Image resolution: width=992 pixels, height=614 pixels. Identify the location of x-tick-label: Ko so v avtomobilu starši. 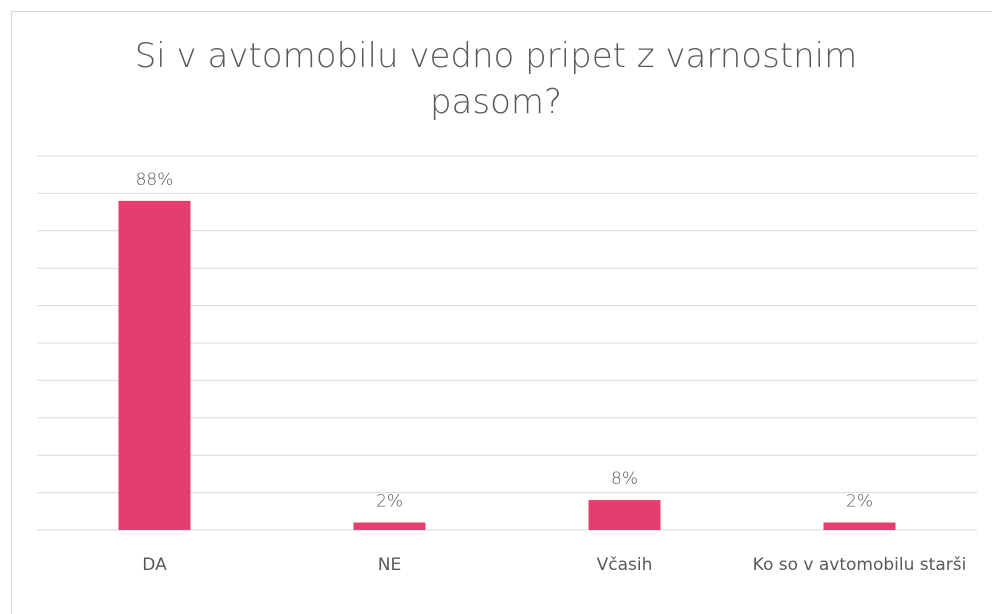
(859, 565).